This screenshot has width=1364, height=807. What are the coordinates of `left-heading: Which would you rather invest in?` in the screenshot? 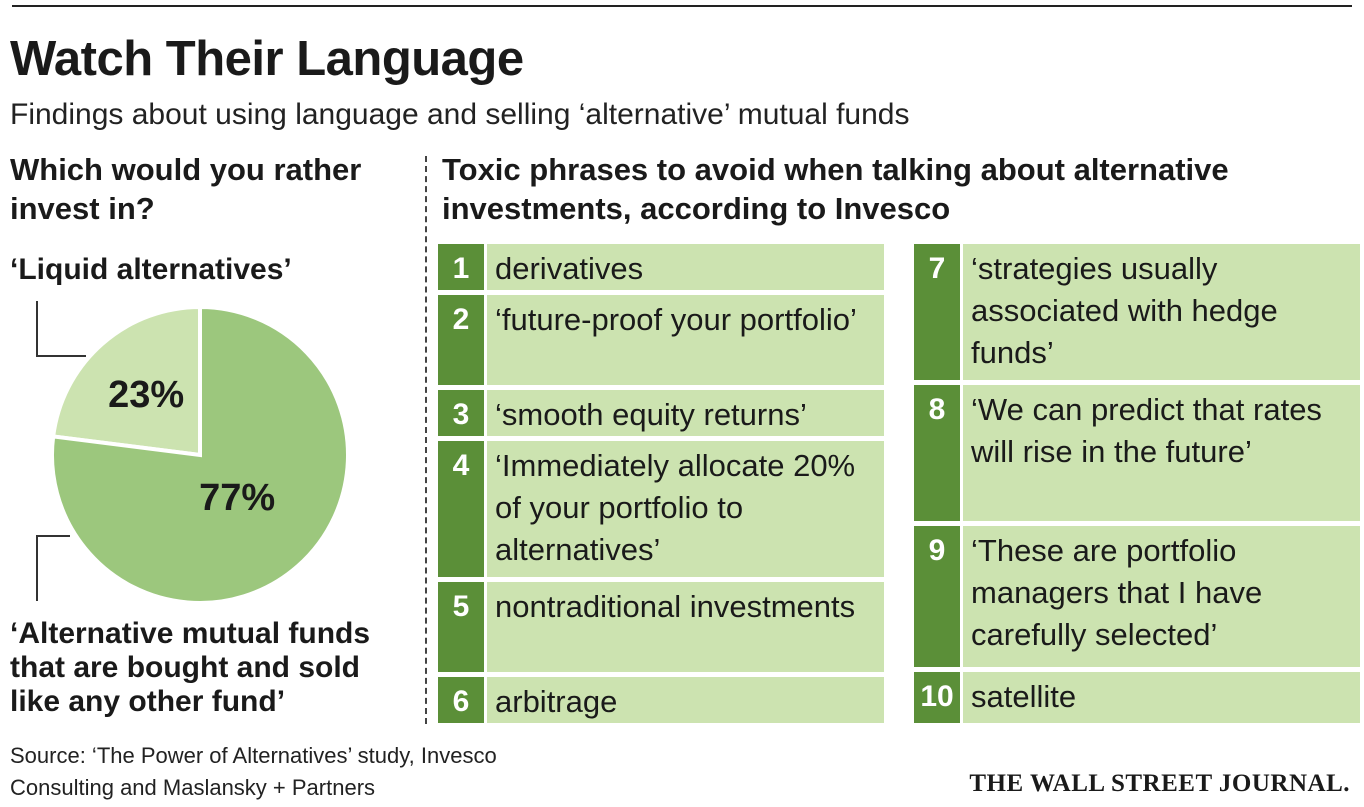 It's located at (186, 189).